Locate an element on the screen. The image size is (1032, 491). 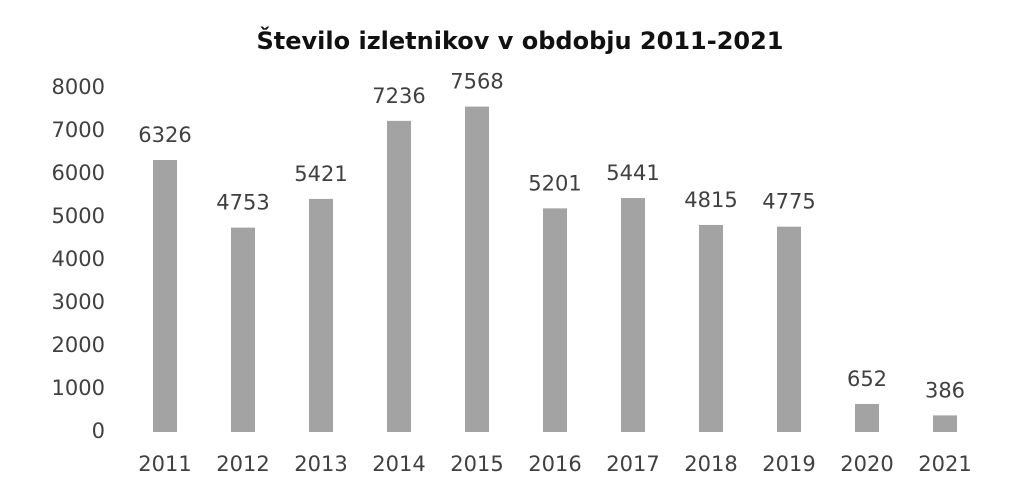
data-label: 4753 is located at coordinates (242, 203).